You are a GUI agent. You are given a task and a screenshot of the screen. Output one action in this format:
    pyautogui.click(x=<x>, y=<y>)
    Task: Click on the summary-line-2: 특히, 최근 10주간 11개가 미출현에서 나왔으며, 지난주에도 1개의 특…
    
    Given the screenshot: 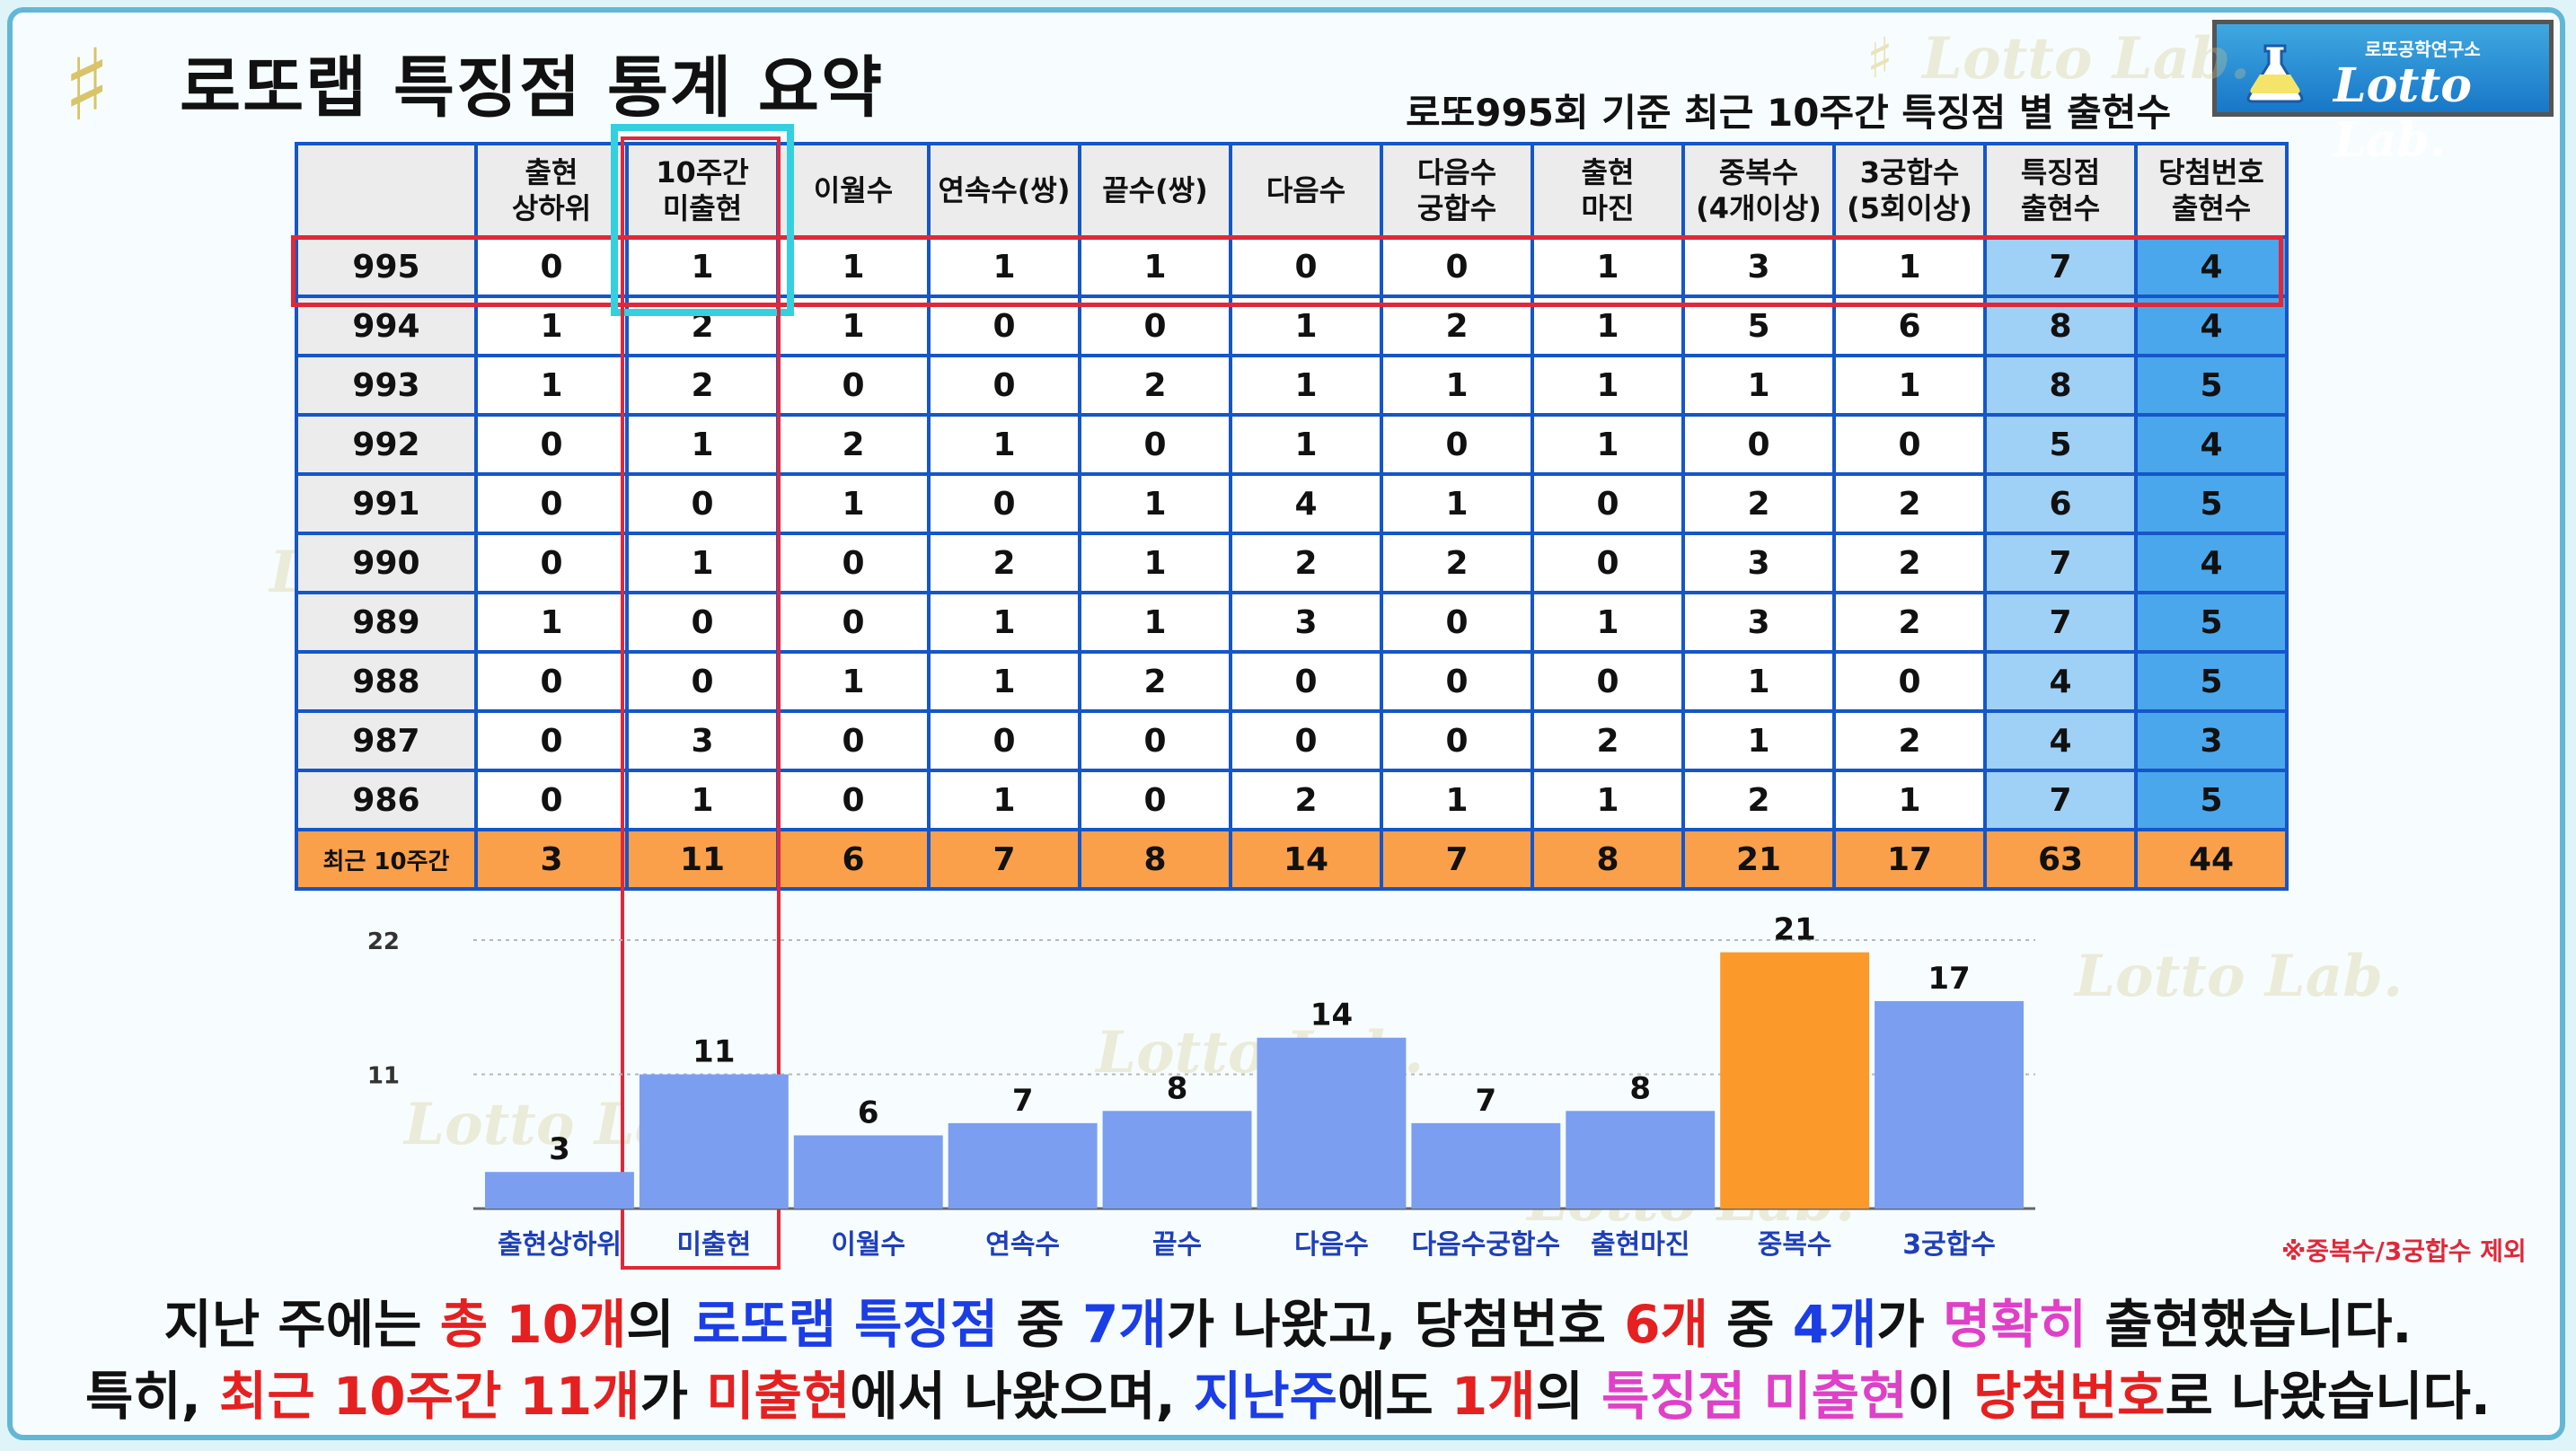 What is the action you would take?
    pyautogui.click(x=1288, y=1391)
    